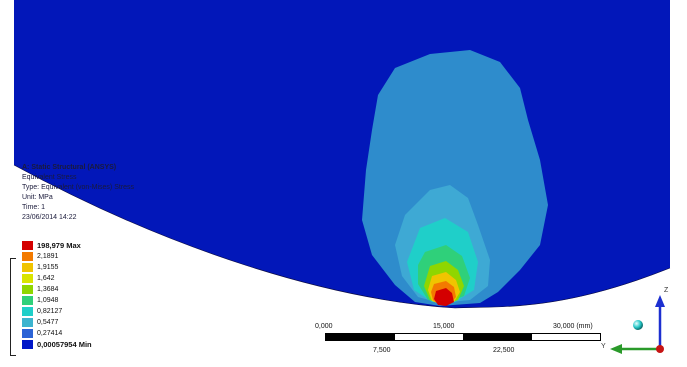 Image resolution: width=687 pixels, height=367 pixels. What do you see at coordinates (48, 300) in the screenshot?
I see `legend-value: 1,0948` at bounding box center [48, 300].